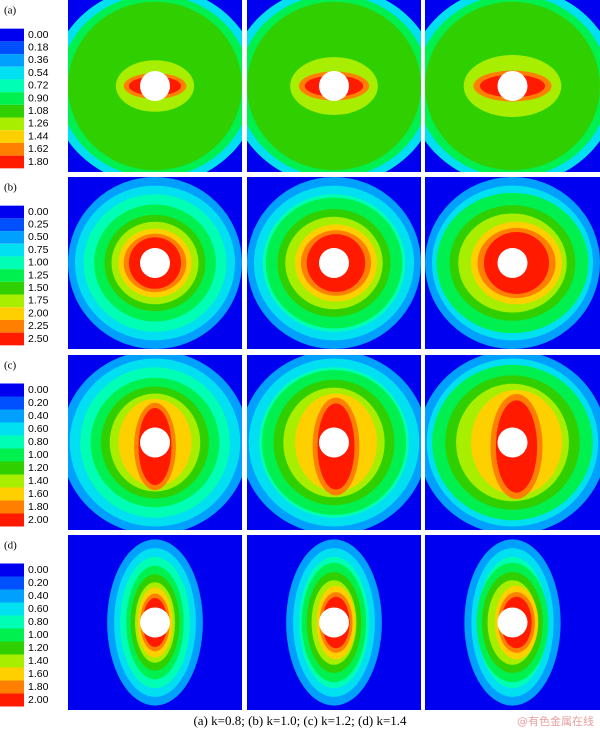 Image resolution: width=600 pixels, height=742 pixels. Describe the element at coordinates (38, 47) in the screenshot. I see `legend-label: 0.18` at that location.